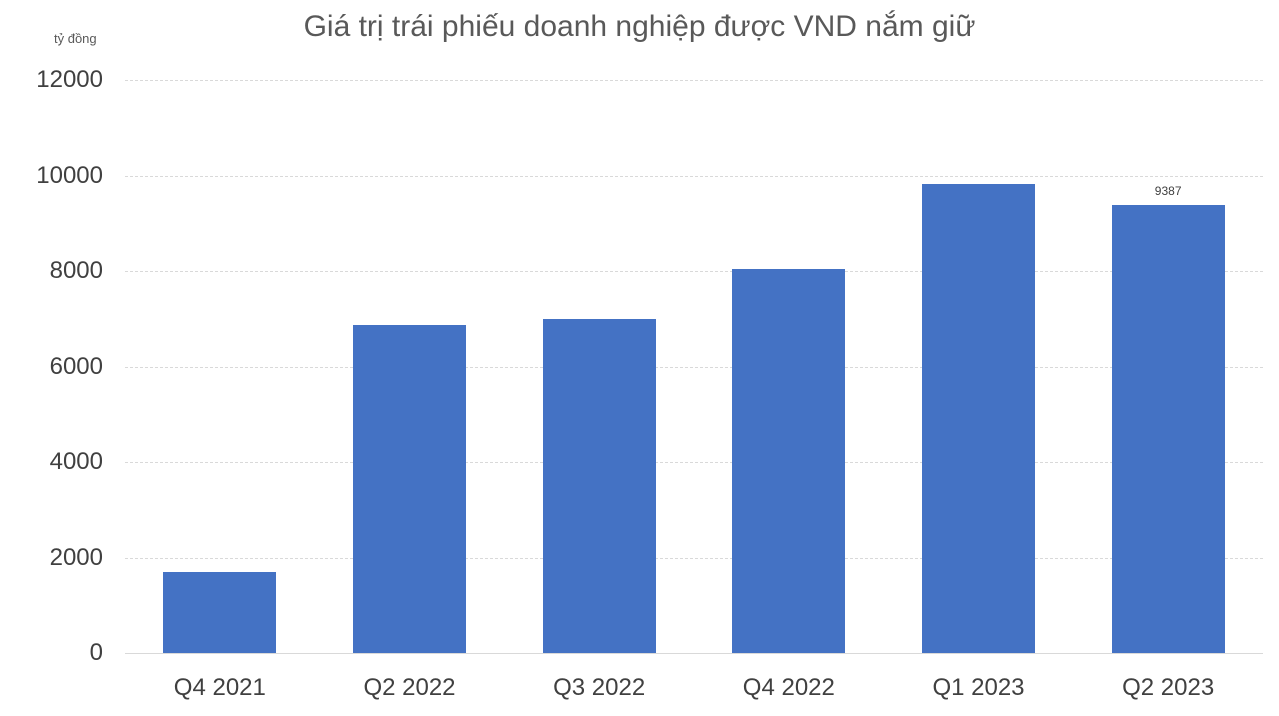  Describe the element at coordinates (76, 270) in the screenshot. I see `y-tick-label: 8000` at that location.